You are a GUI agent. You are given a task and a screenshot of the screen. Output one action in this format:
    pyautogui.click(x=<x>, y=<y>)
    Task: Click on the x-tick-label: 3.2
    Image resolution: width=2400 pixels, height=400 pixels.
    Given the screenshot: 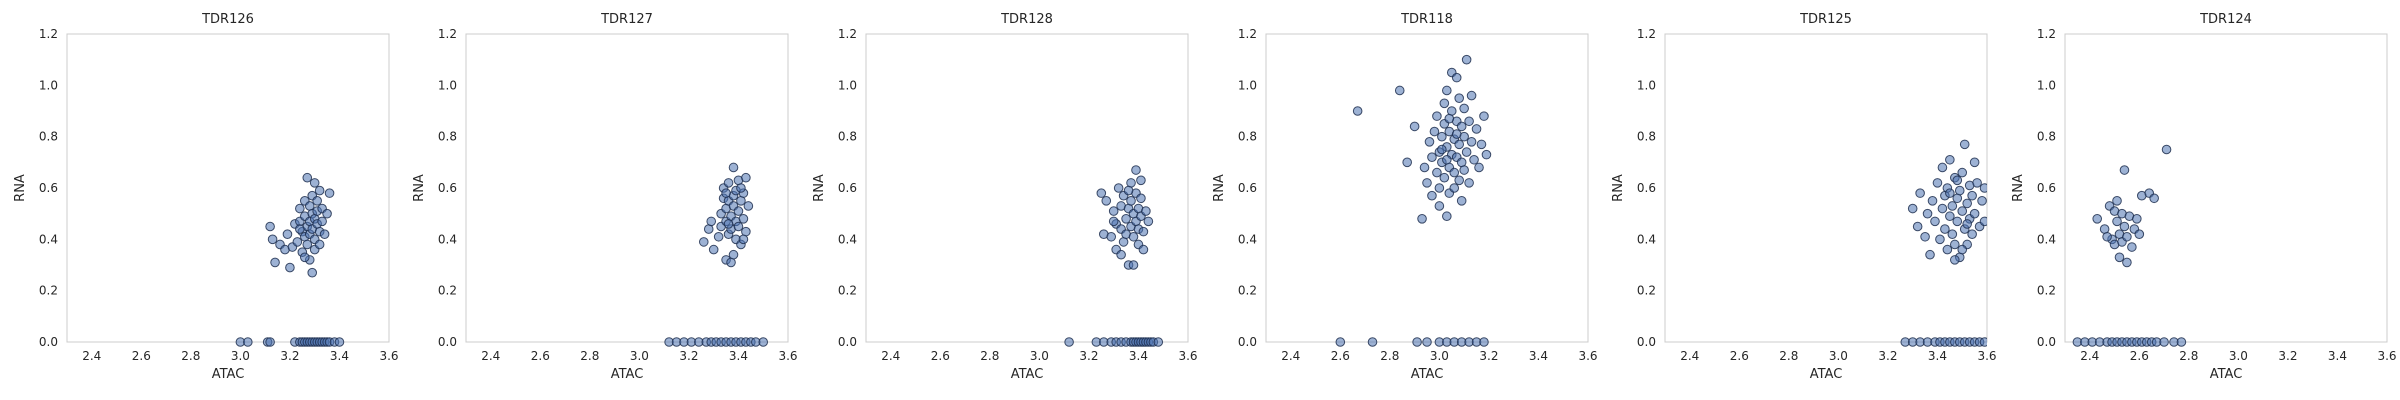 What is the action you would take?
    pyautogui.click(x=688, y=356)
    